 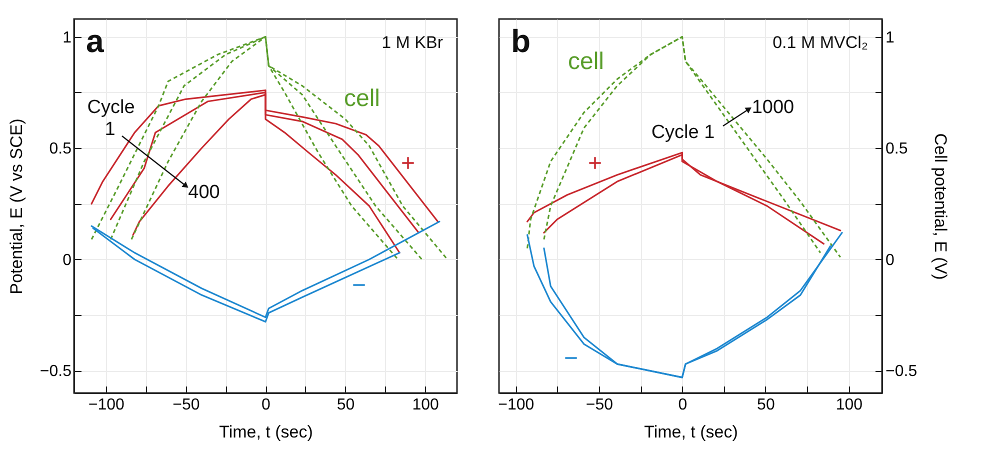 What do you see at coordinates (67, 260) in the screenshot?
I see `y-tick-label: 0` at bounding box center [67, 260].